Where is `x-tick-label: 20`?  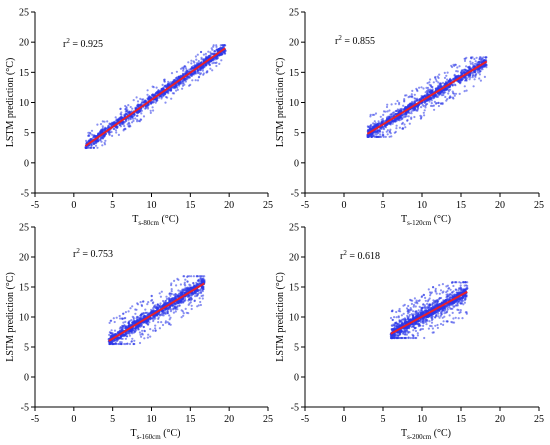 x-tick-label: 20 is located at coordinates (500, 205).